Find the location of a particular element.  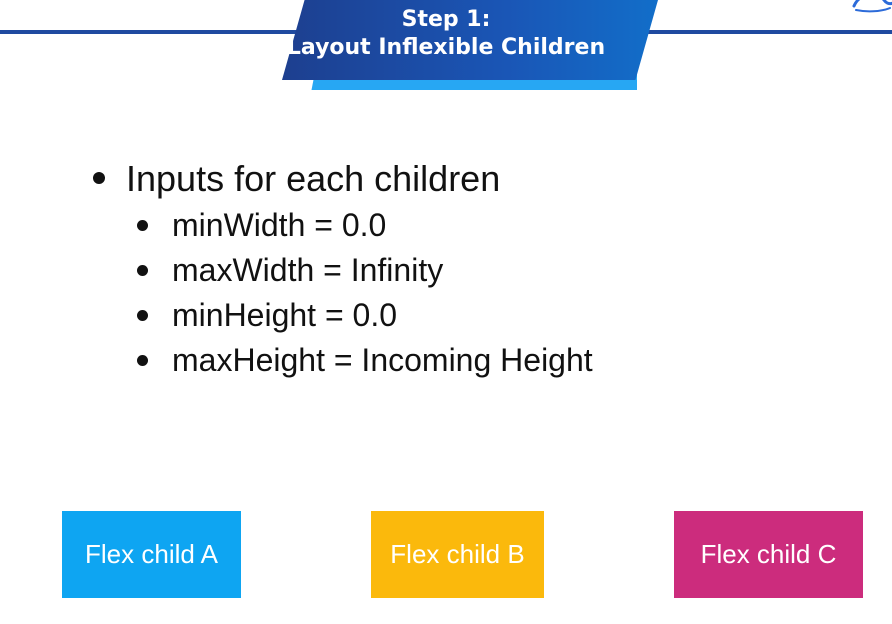

flex-child-a: Flex child A is located at coordinates (151, 554).